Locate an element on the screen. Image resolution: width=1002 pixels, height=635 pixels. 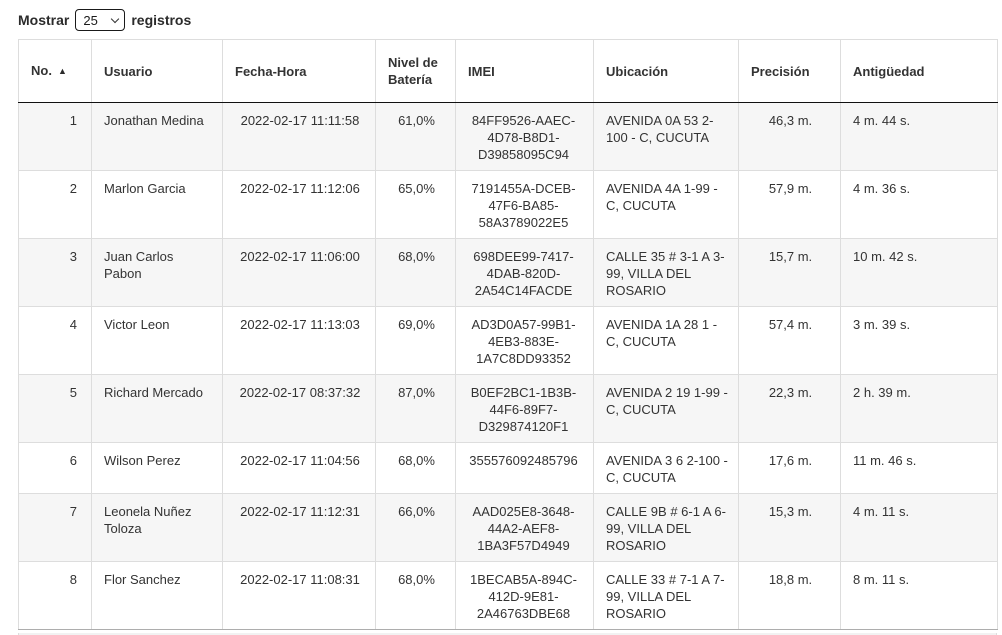
cell-imei: AD3D0A57-99B1-4EB3-883E-1A7C8DD93352 is located at coordinates (524, 340).